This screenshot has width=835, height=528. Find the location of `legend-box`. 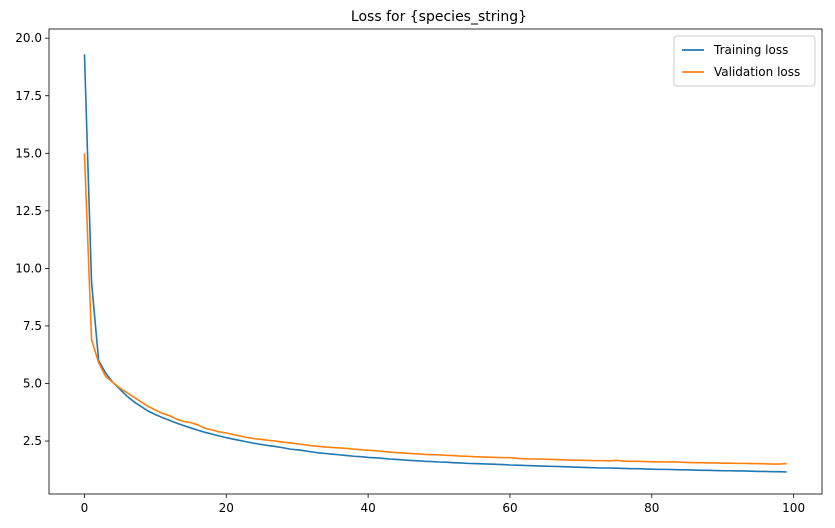

legend-box is located at coordinates (744, 61).